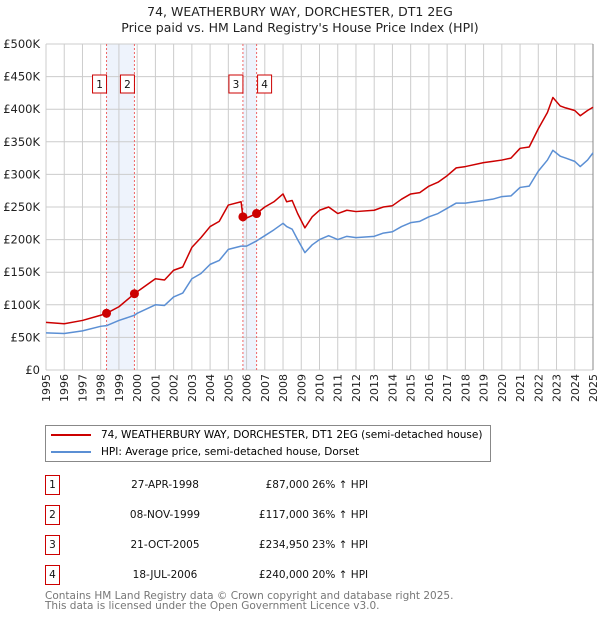  What do you see at coordinates (340, 575) in the screenshot?
I see `transaction-hpi-change: 20% ↑ HPI` at bounding box center [340, 575].